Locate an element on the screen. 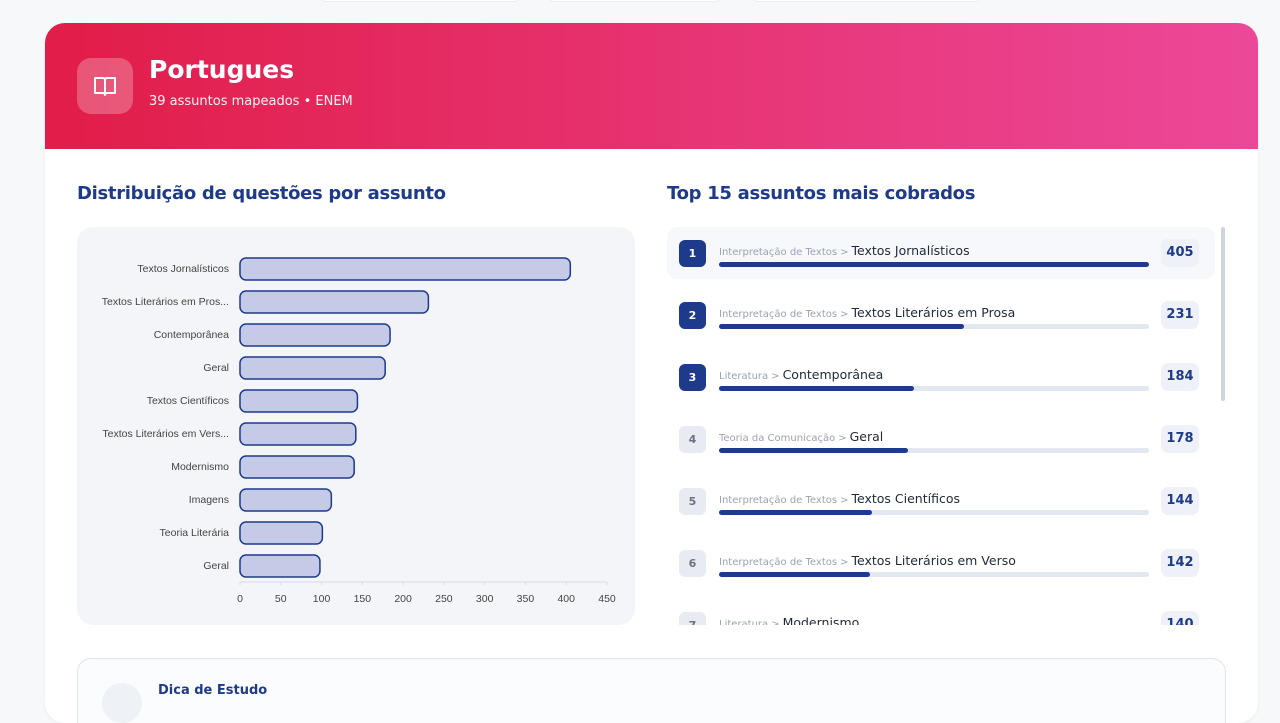 The image size is (1280, 723). breadcrumb: Literatura > Modernismo is located at coordinates (789, 618).